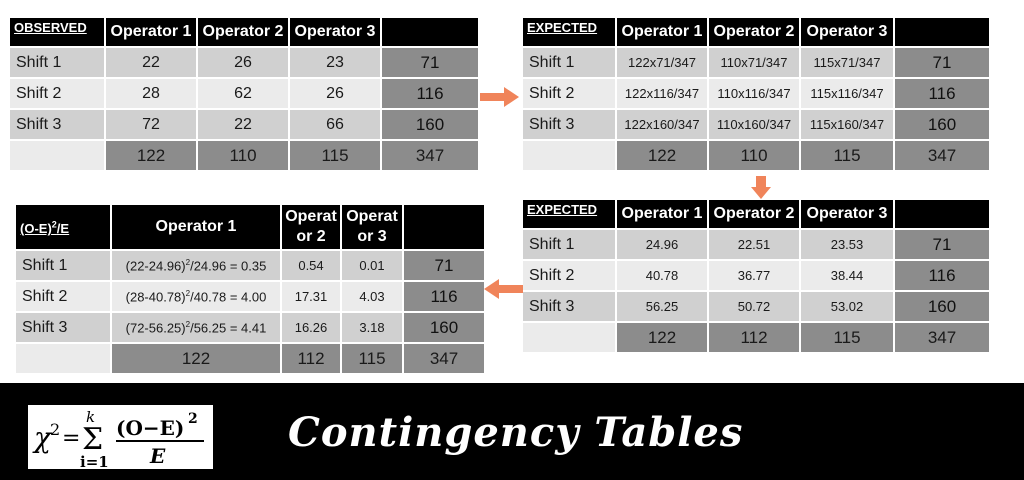 The height and width of the screenshot is (480, 1024). I want to click on formula-lower: i=1, so click(94, 461).